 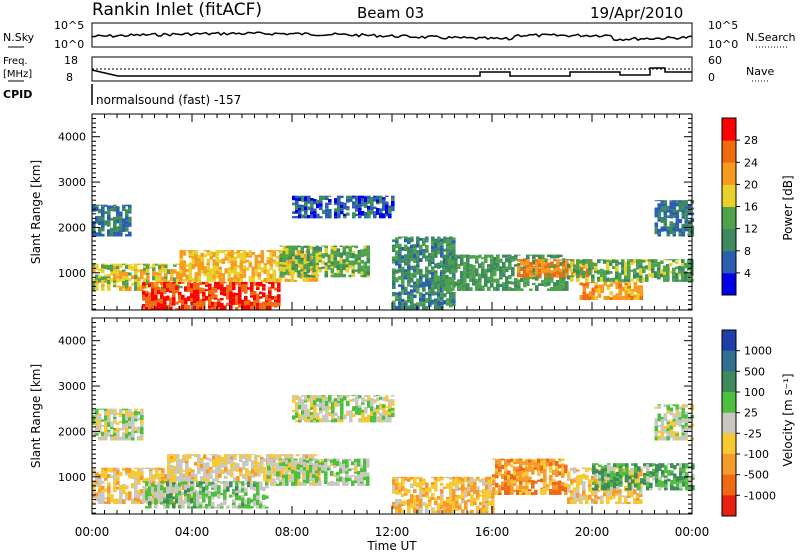 I want to click on velocity-colorbar-swatch, so click(x=729, y=465).